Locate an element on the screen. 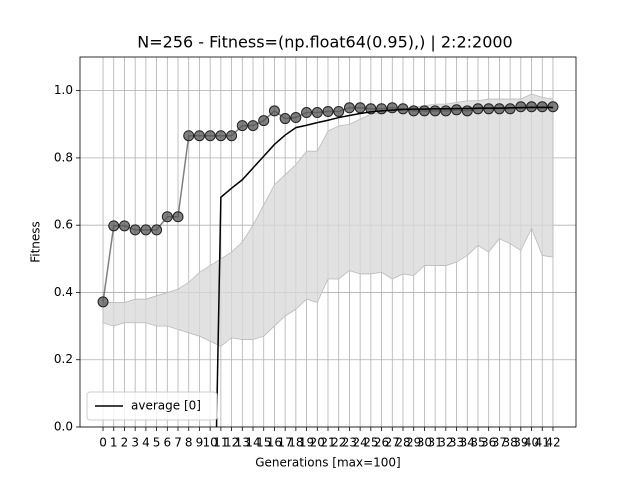 The image size is (640, 480). x-tick-label: 35 is located at coordinates (477, 443).